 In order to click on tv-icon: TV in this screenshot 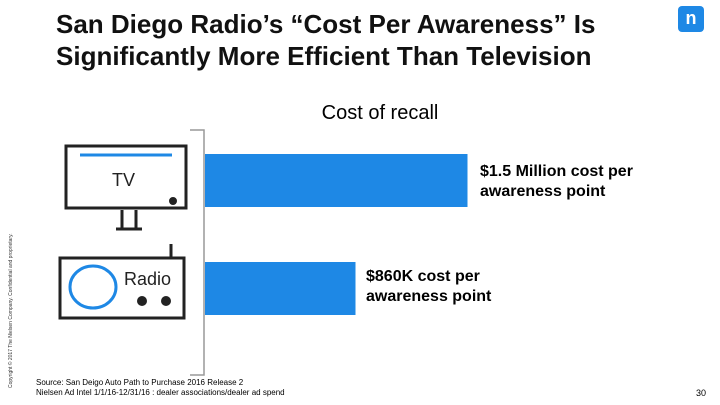, I will do `click(126, 187)`.